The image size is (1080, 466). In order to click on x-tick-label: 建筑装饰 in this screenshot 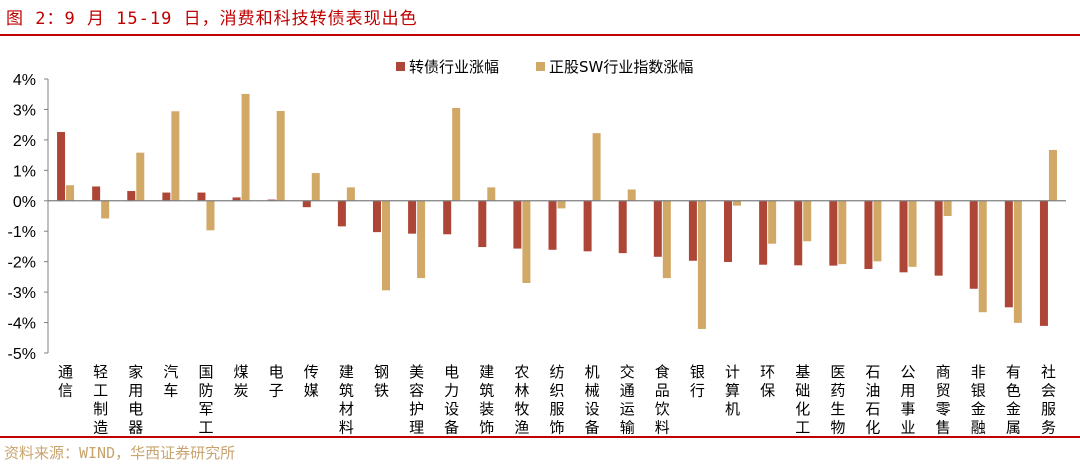, I will do `click(486, 399)`.